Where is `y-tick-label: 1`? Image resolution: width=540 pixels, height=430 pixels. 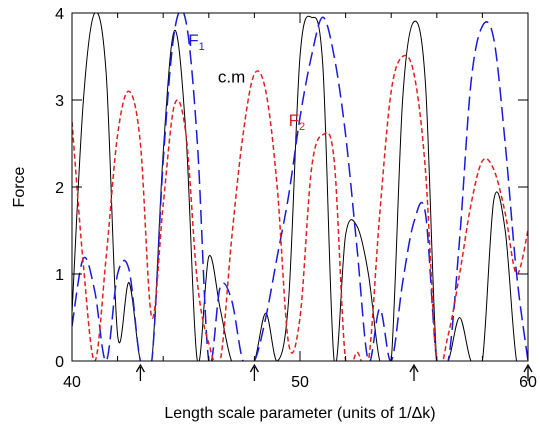 y-tick-label: 1 is located at coordinates (59, 275).